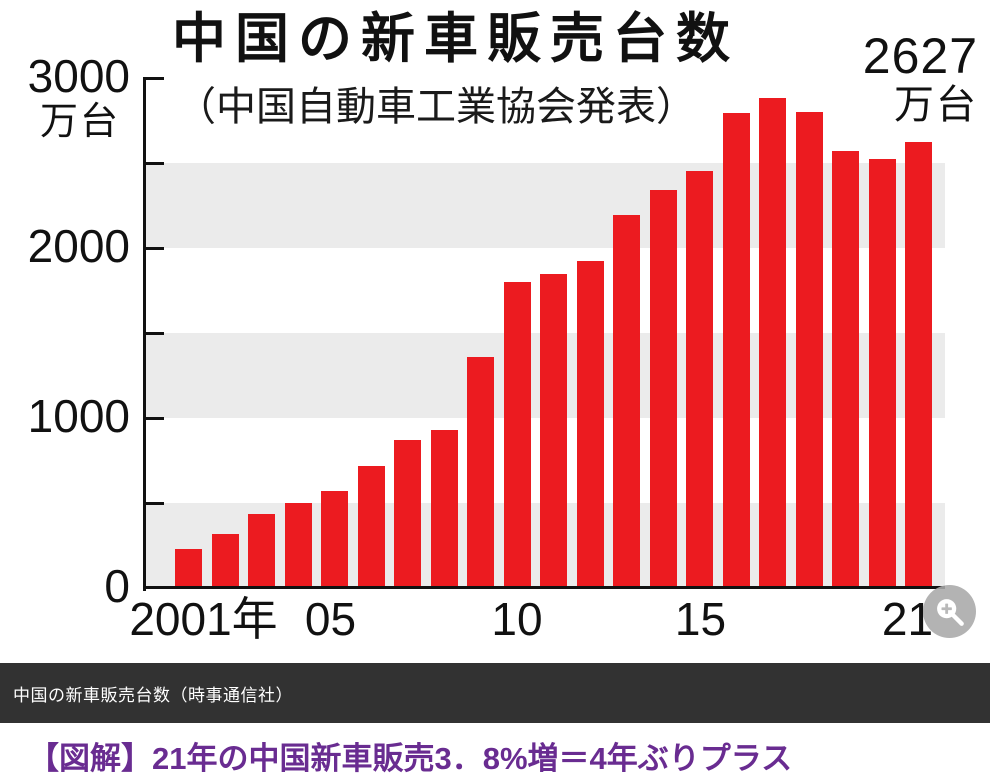 The width and height of the screenshot is (990, 780). Describe the element at coordinates (79, 122) in the screenshot. I see `y-axis-unit-label: 万台` at that location.